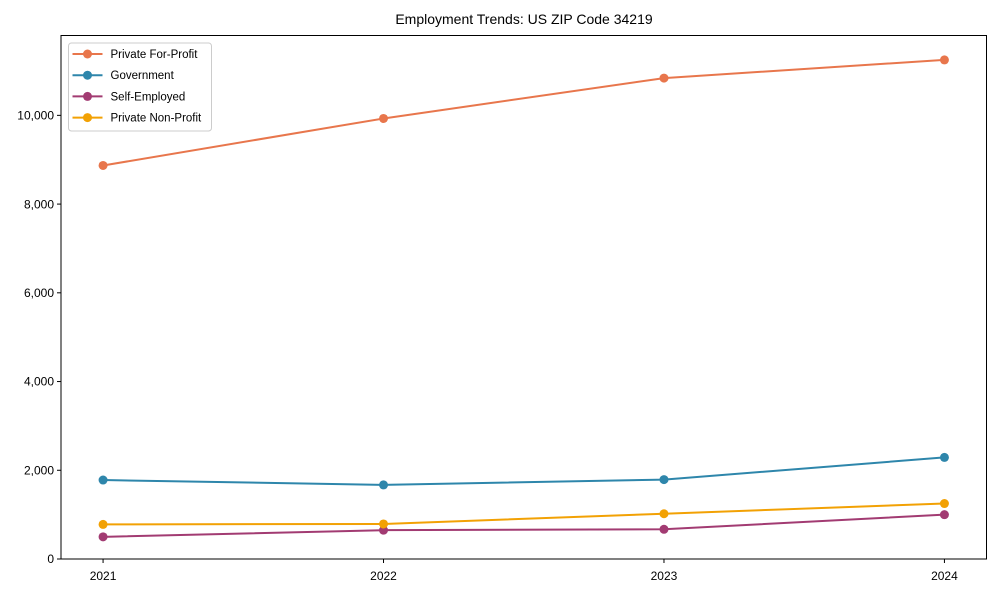 Image resolution: width=1000 pixels, height=600 pixels. Describe the element at coordinates (39, 470) in the screenshot. I see `y-tick-label: 2,000` at that location.